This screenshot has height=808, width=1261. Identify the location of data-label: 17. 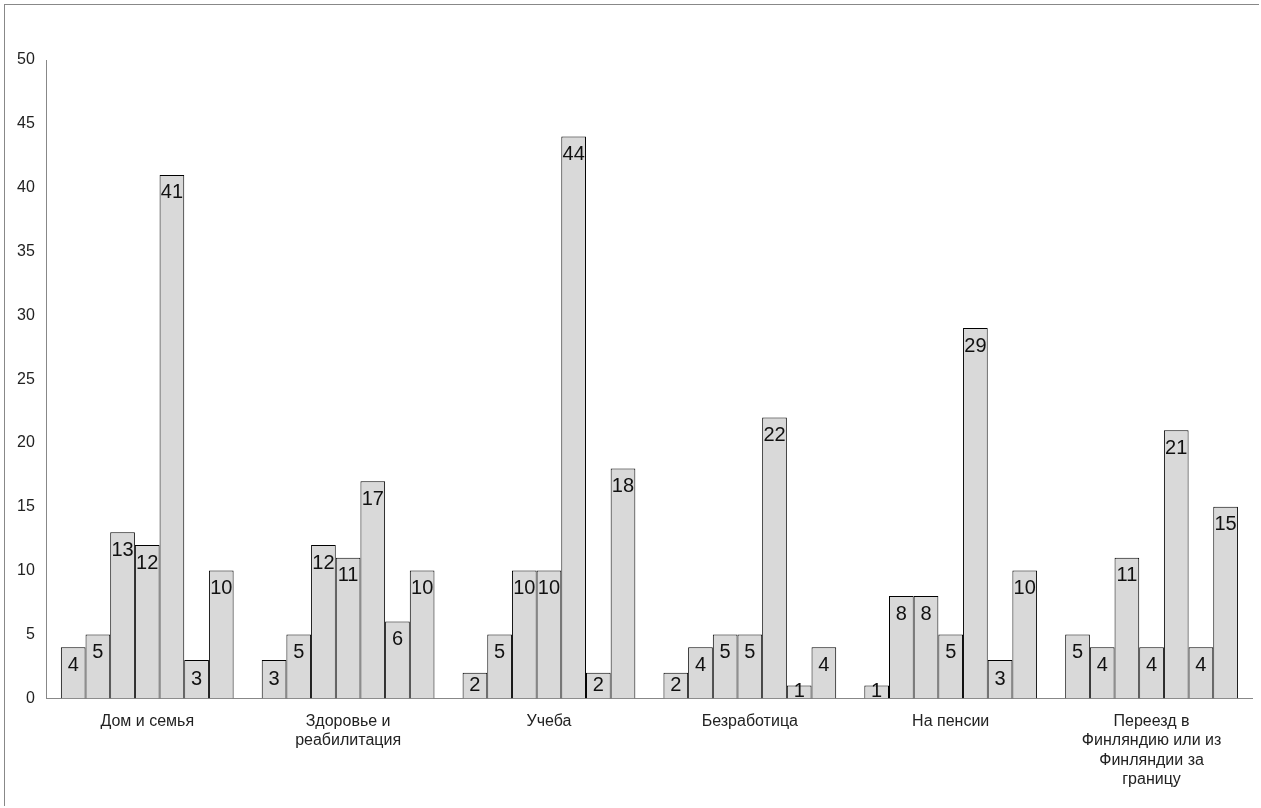
(372, 497).